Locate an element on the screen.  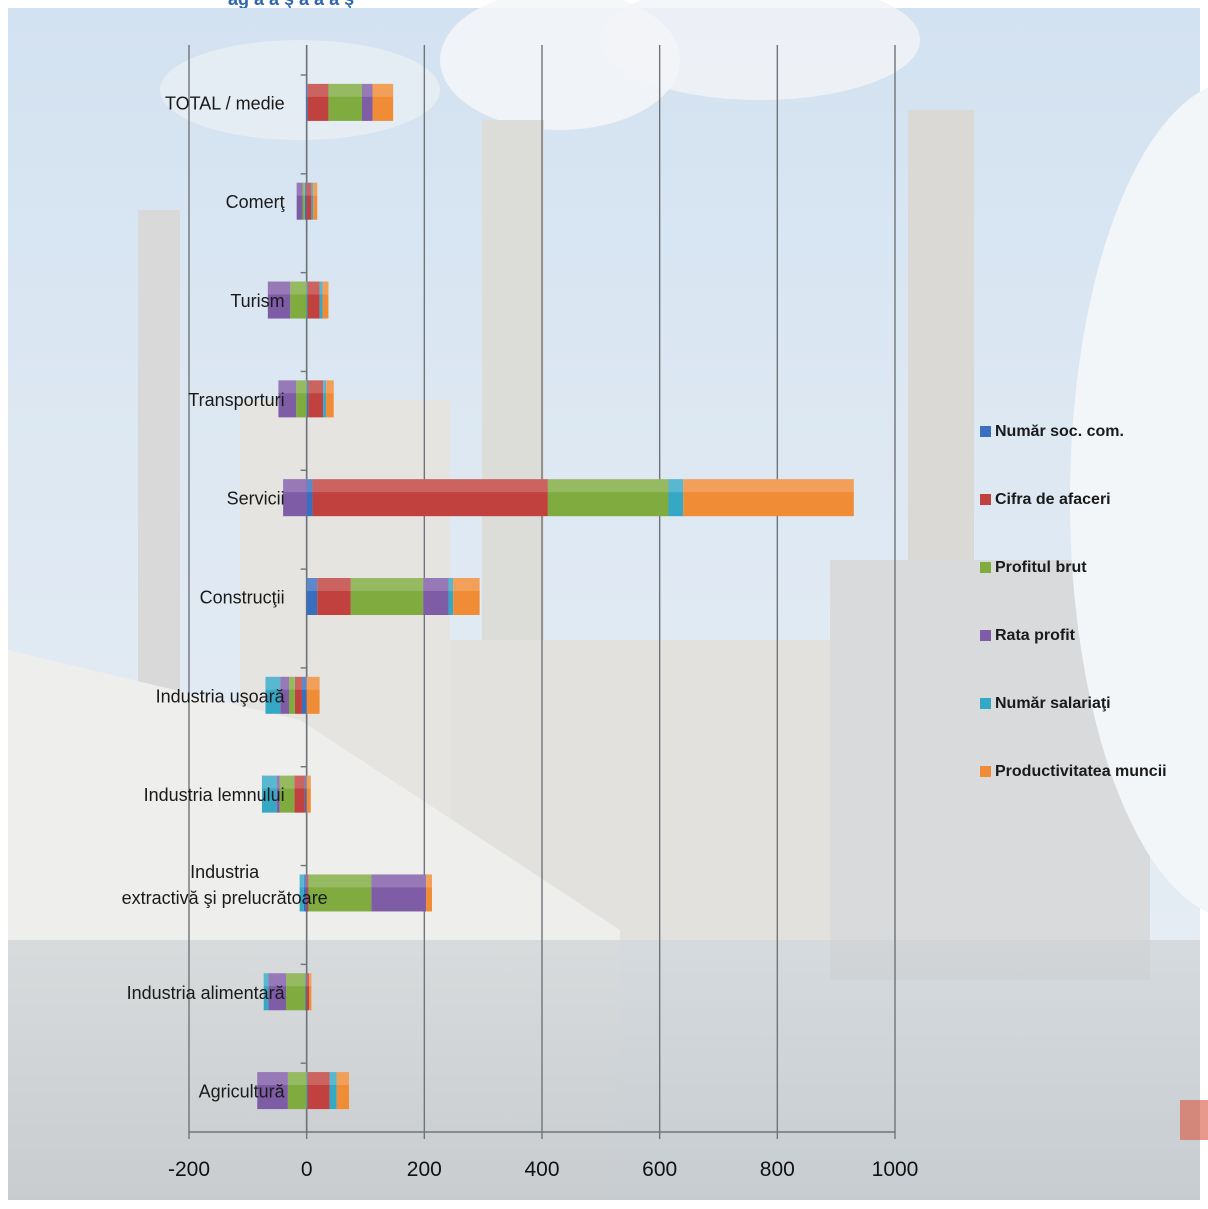
category-label-8-0: Industria is located at coordinates (225, 872).